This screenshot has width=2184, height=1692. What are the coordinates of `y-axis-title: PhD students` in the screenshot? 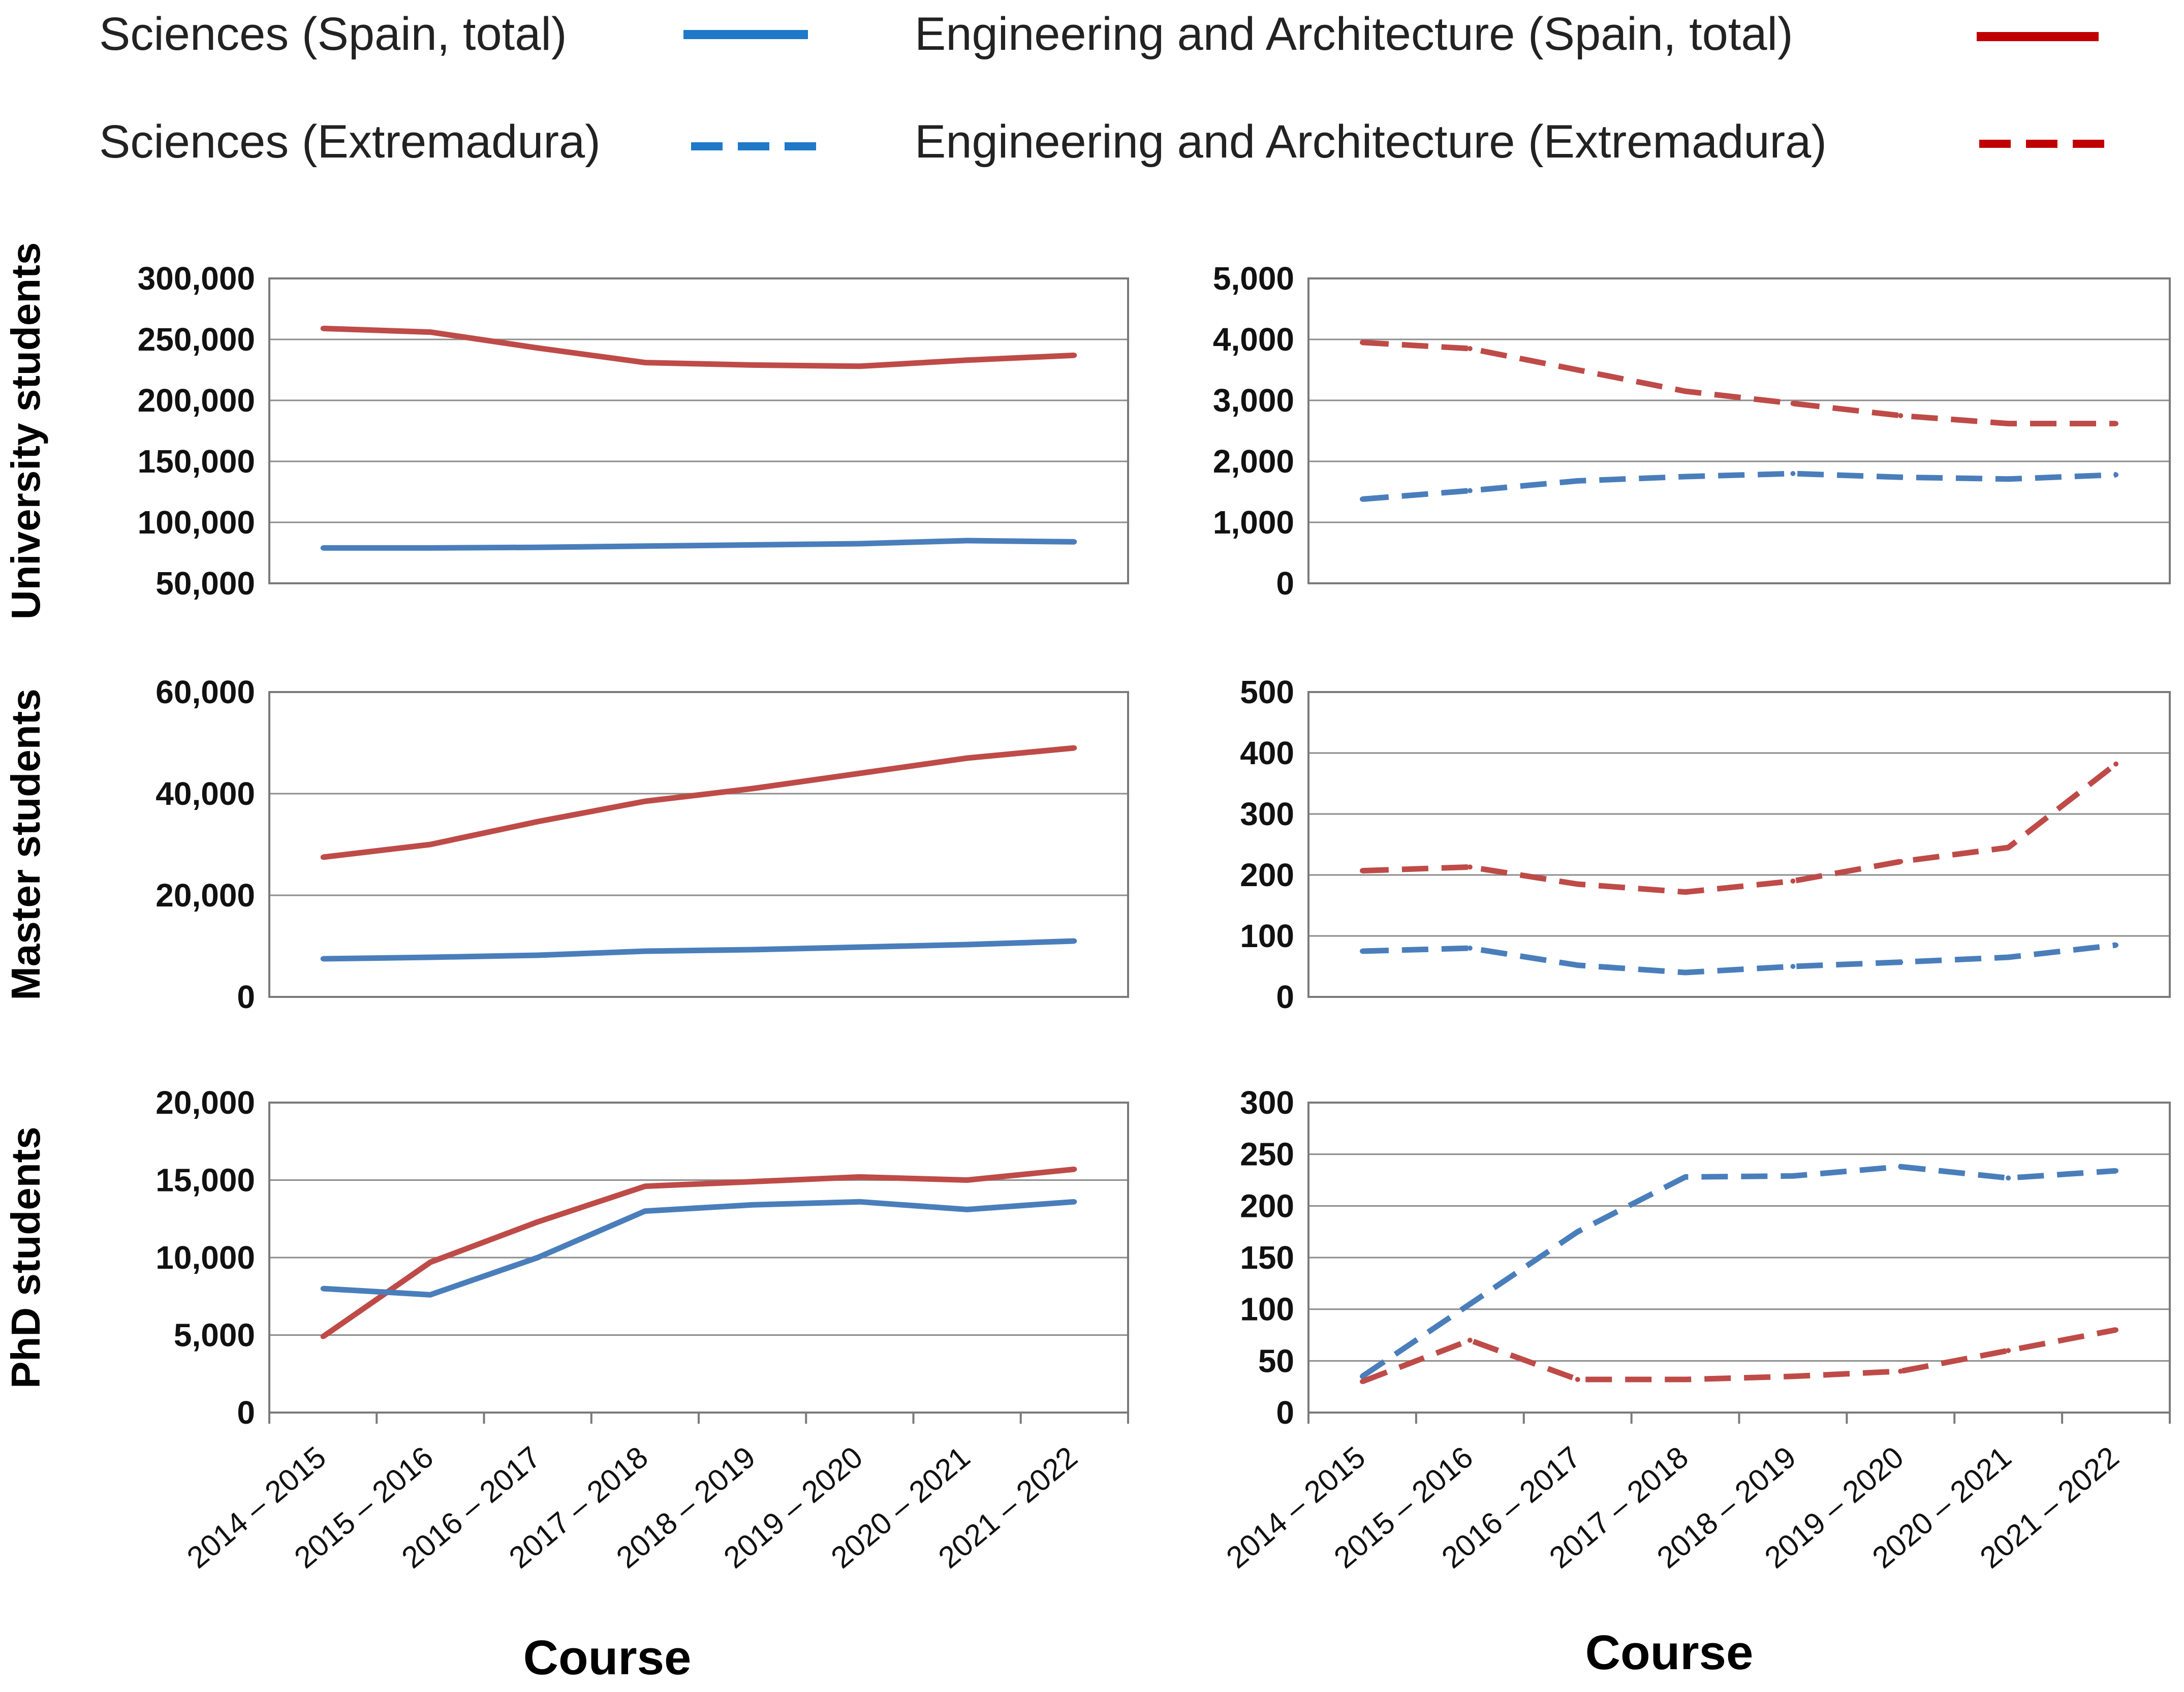 It's located at (25, 1257).